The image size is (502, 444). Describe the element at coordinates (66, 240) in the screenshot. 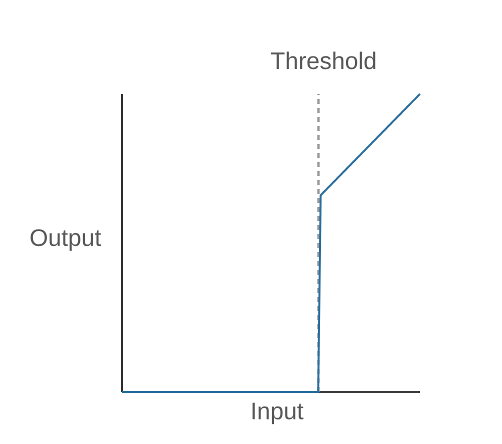

I see `y-axis-title: Output` at that location.